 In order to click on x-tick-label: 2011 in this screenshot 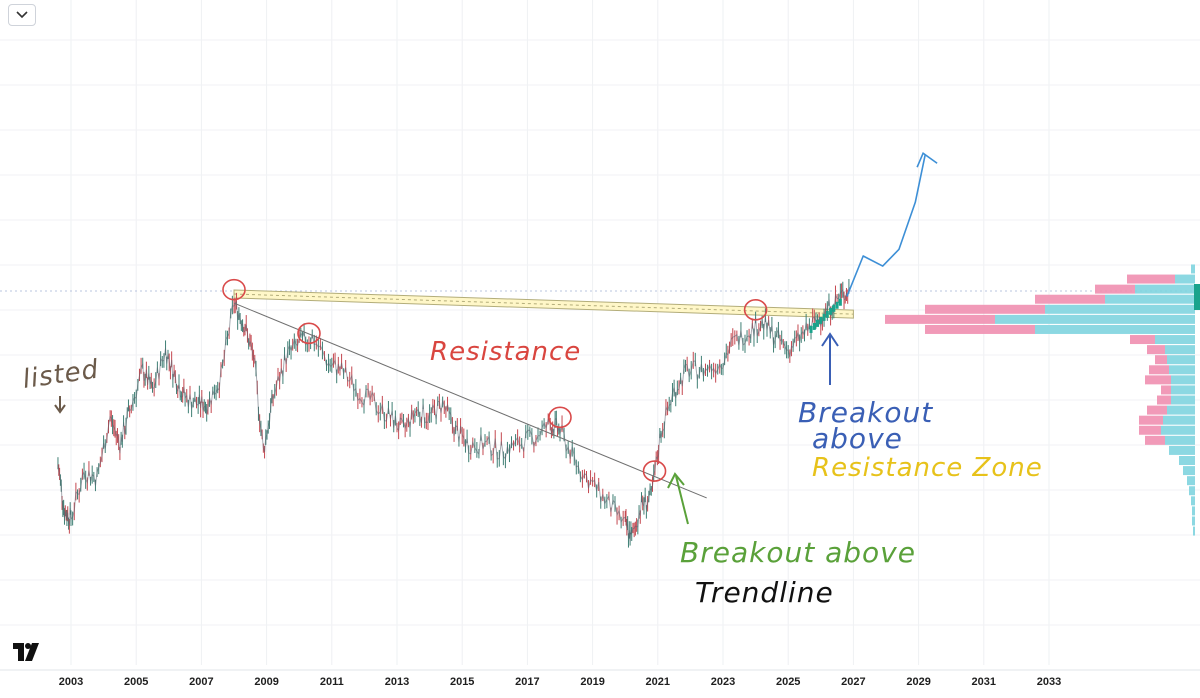, I will do `click(332, 682)`.